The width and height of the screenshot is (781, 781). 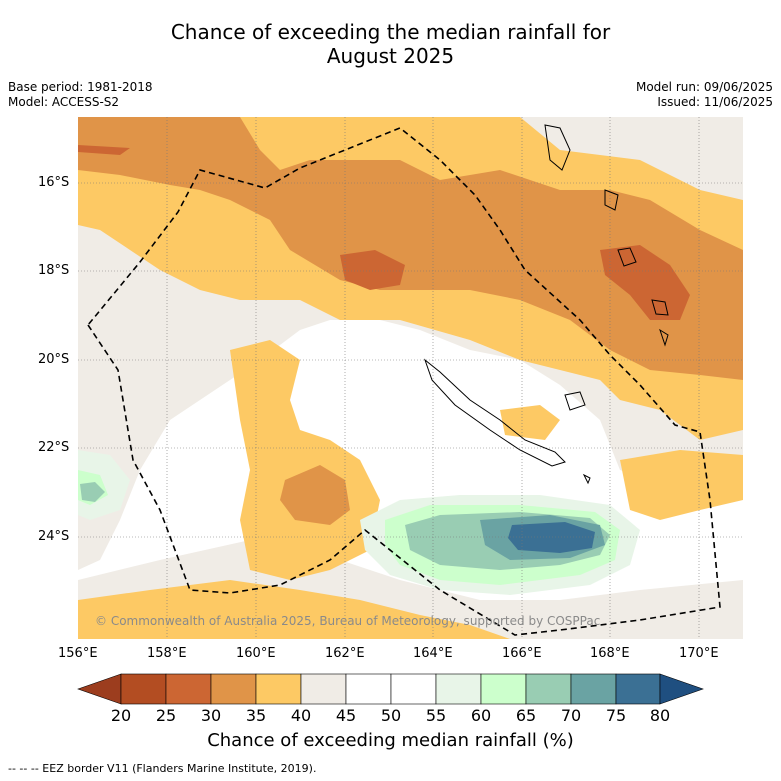 What do you see at coordinates (645, 282) in the screenshot?
I see `region-30-35-east` at bounding box center [645, 282].